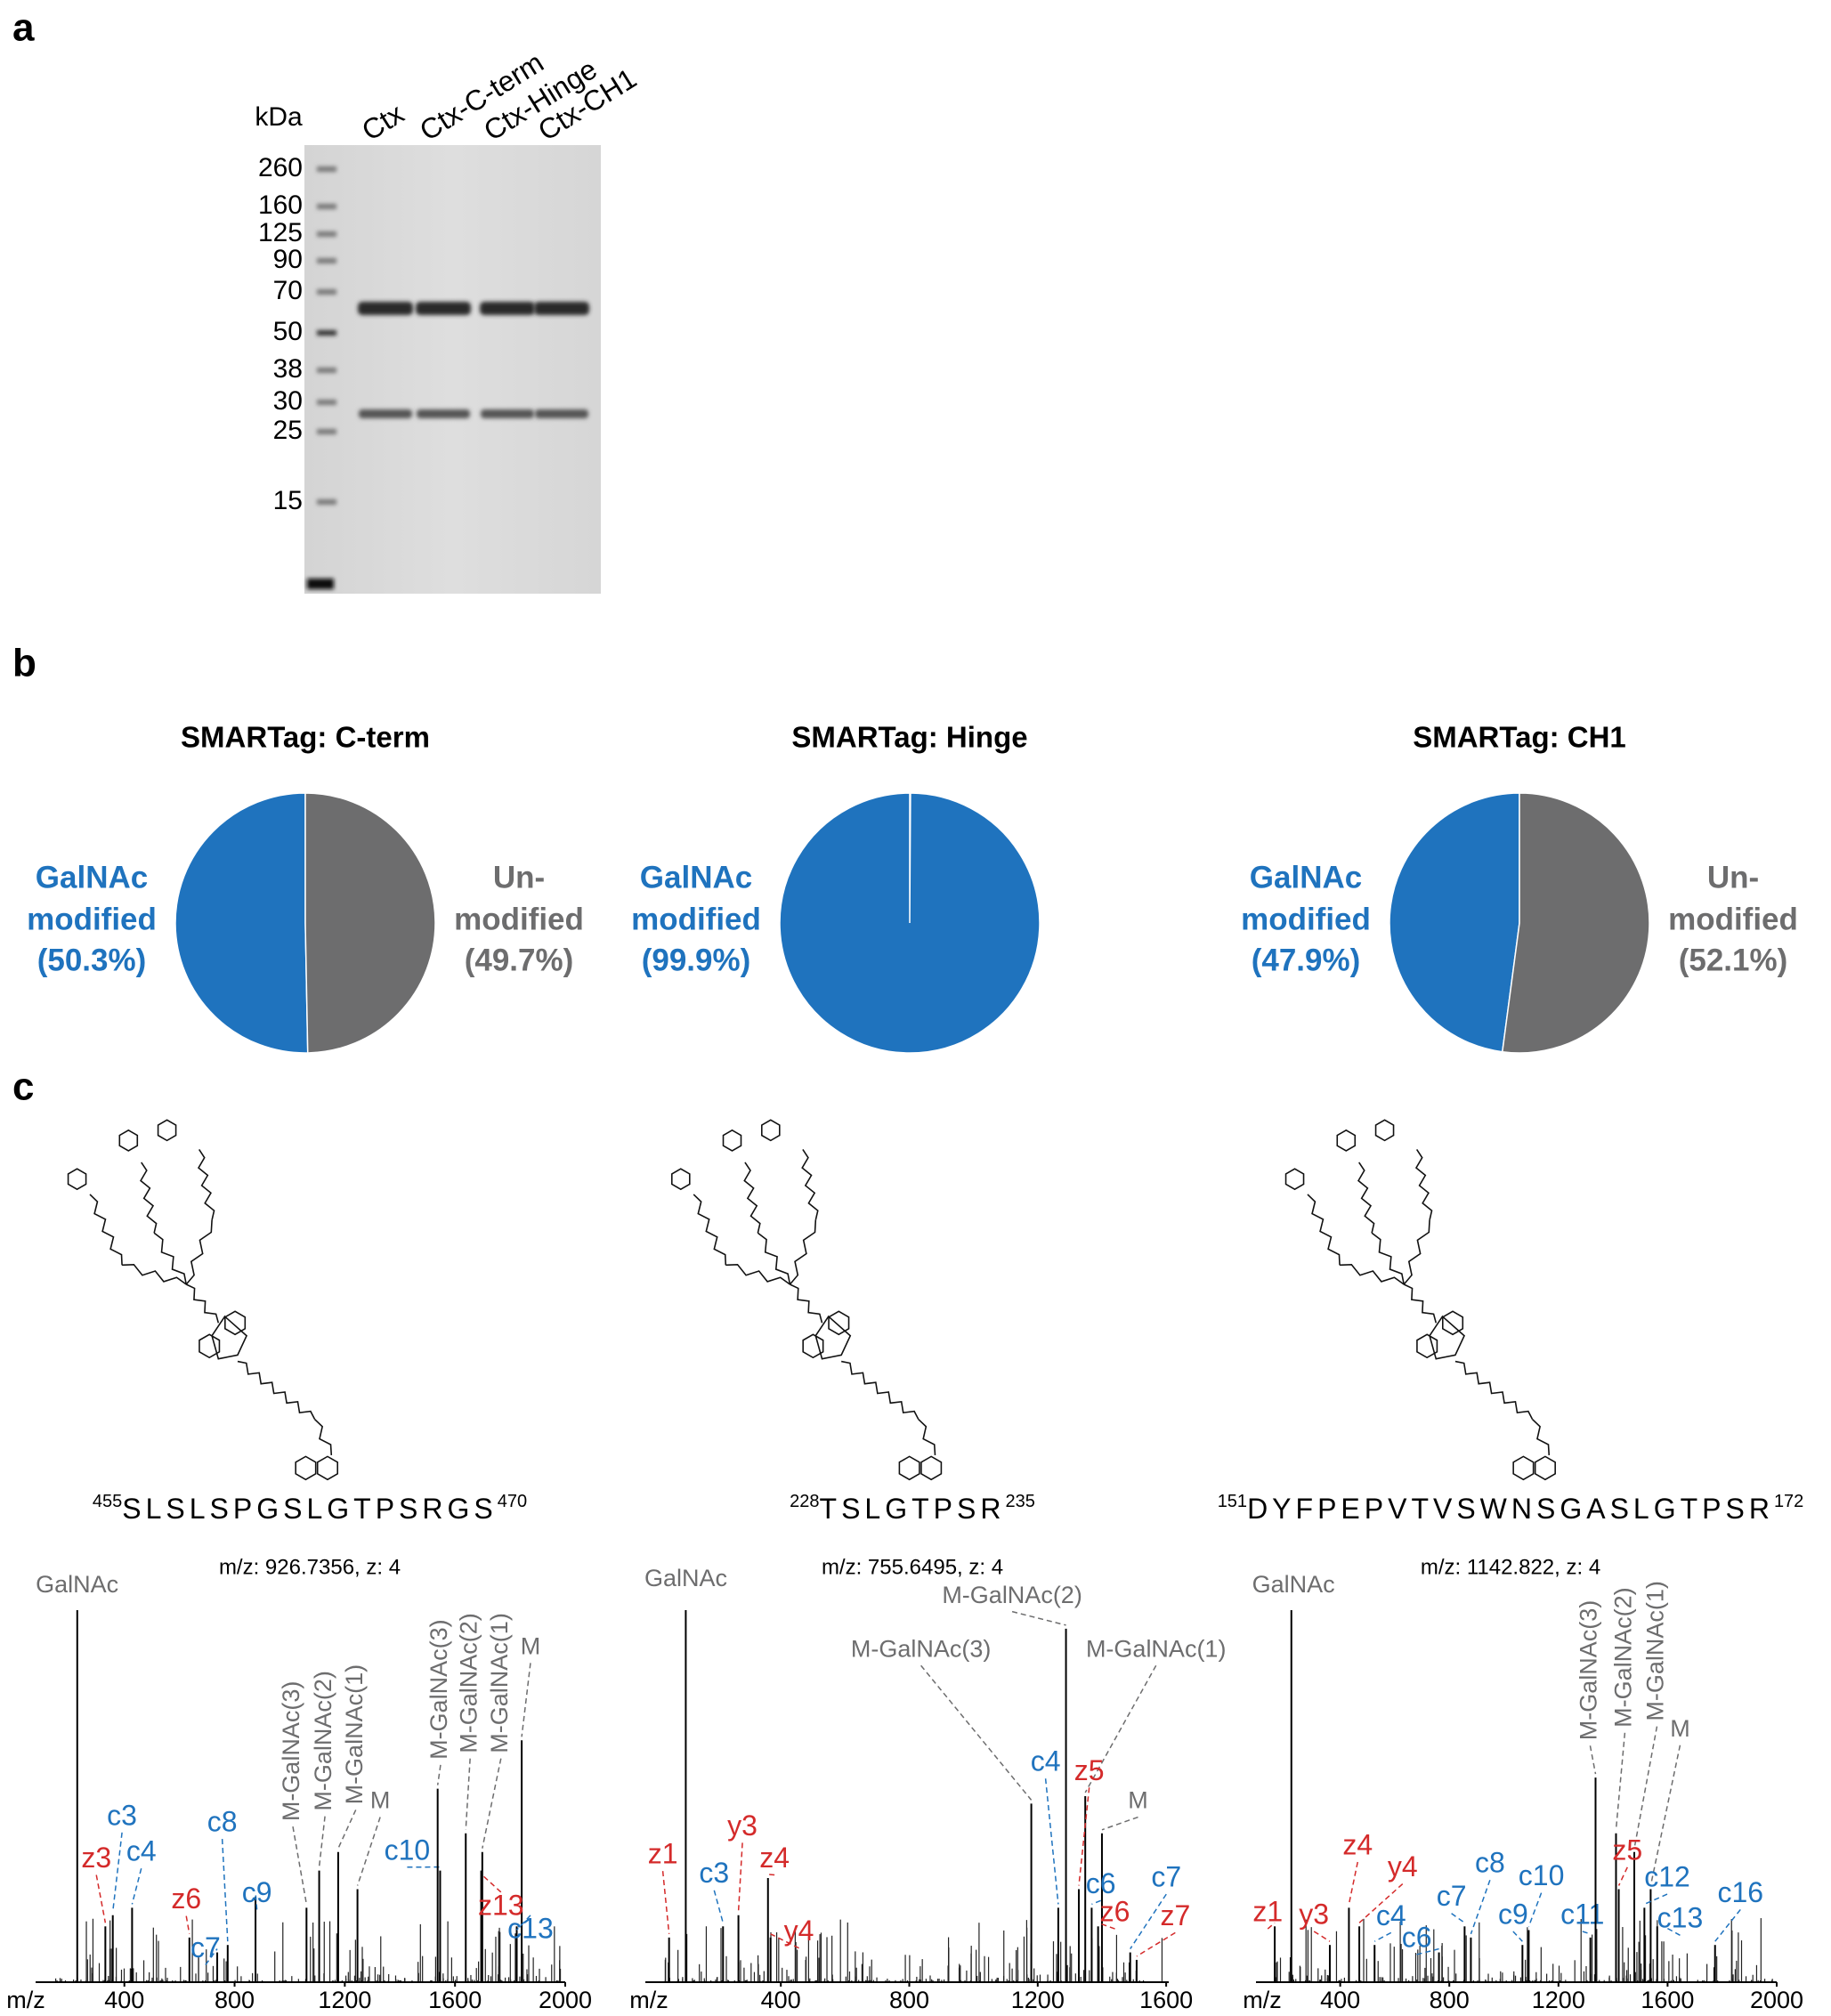 The image size is (1831, 2016). What do you see at coordinates (382, 122) in the screenshot?
I see `lane-label: Ctx` at bounding box center [382, 122].